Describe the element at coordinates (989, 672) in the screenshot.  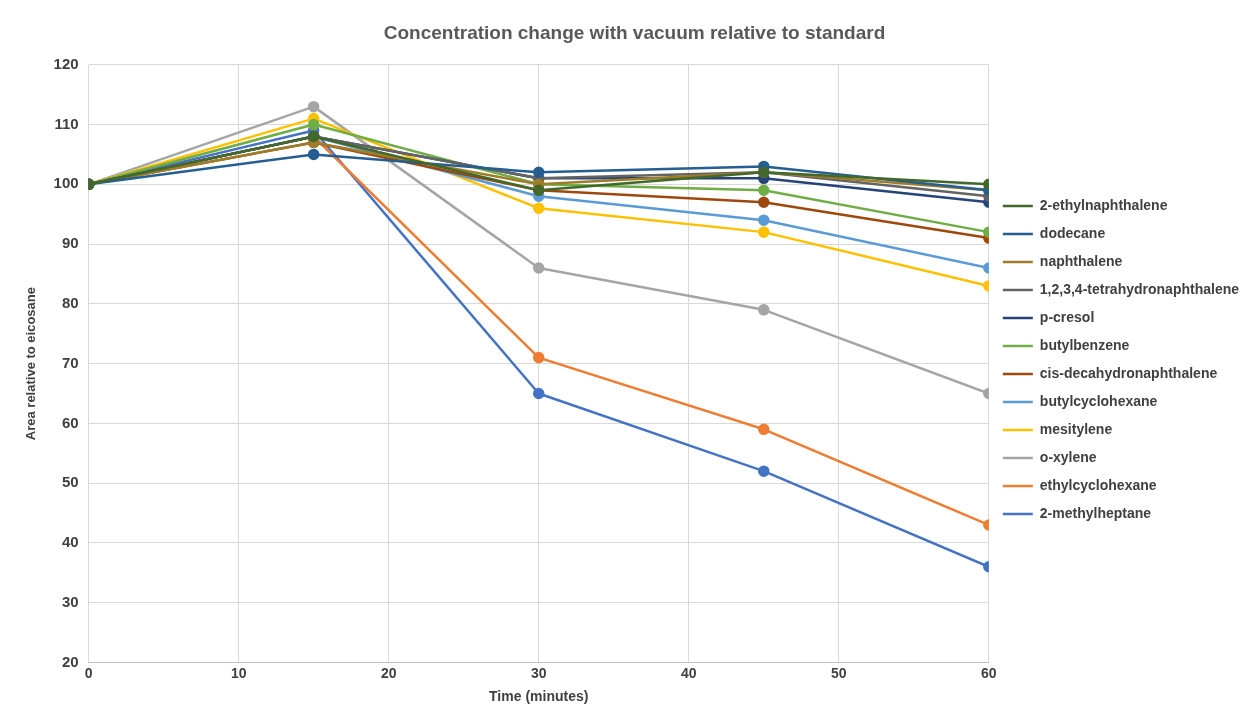
I see `x-tick-label: 60` at that location.